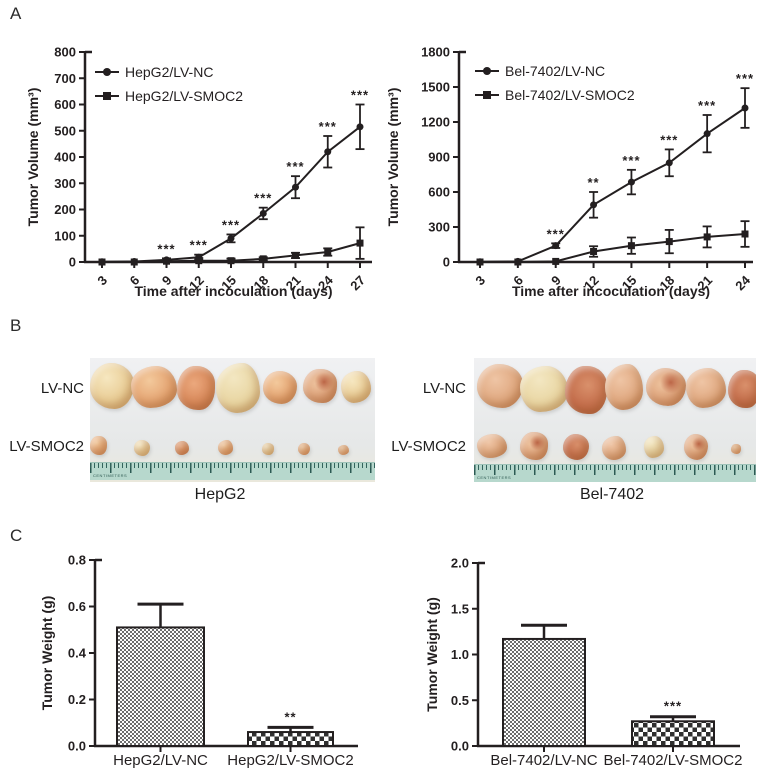 Image resolution: width=765 pixels, height=778 pixels. Describe the element at coordinates (184, 96) in the screenshot. I see `legend-label: HepG2/LV-SMOC2` at that location.